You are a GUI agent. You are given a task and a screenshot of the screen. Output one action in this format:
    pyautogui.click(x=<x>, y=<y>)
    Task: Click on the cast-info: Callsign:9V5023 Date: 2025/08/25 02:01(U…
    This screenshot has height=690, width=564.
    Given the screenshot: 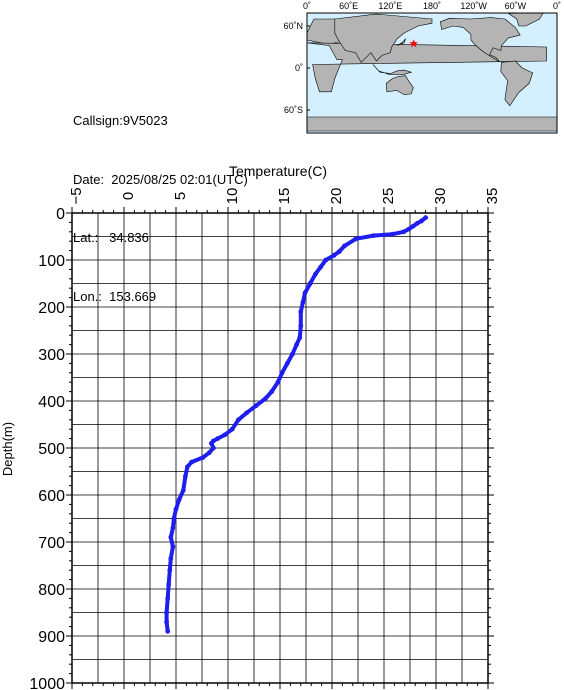 What is the action you would take?
    pyautogui.click(x=160, y=199)
    